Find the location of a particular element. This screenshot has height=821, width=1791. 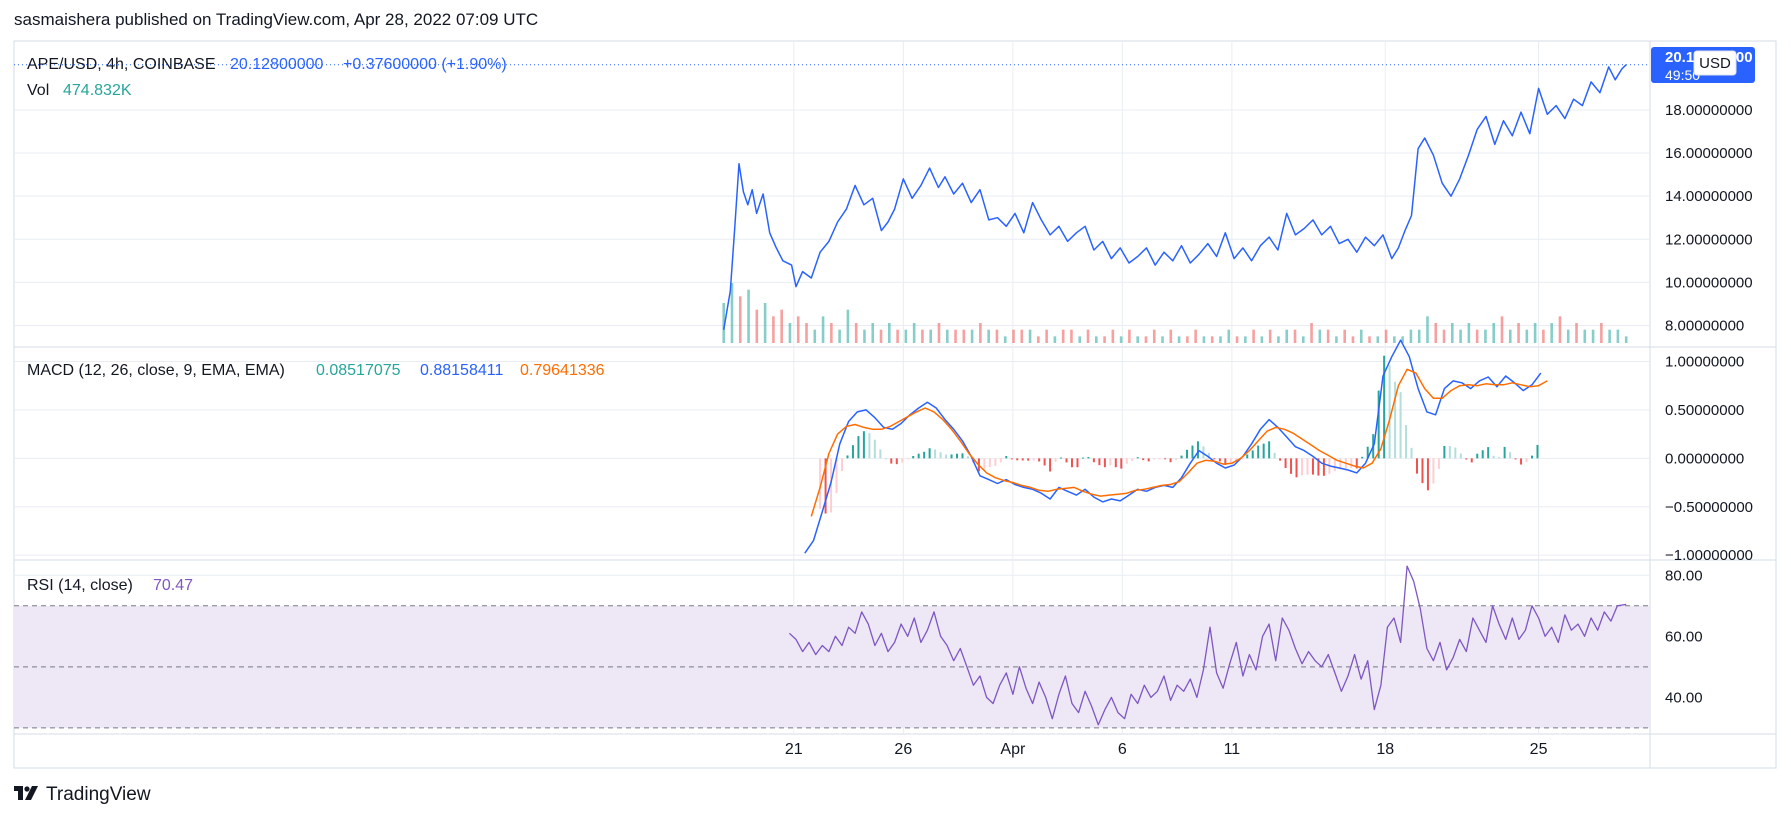

time-tick-label: 26 is located at coordinates (903, 749).